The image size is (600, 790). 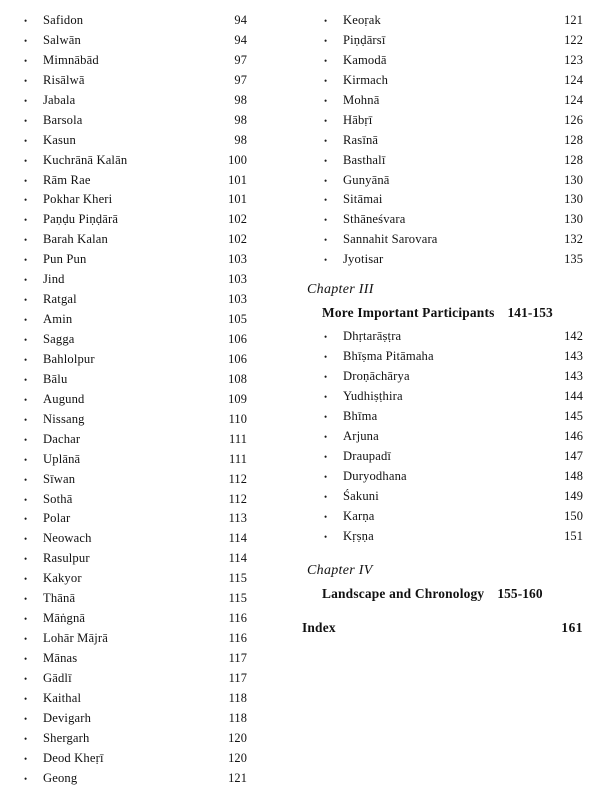 What do you see at coordinates (150, 480) in the screenshot?
I see `toc-entry: • Sīwan 112` at bounding box center [150, 480].